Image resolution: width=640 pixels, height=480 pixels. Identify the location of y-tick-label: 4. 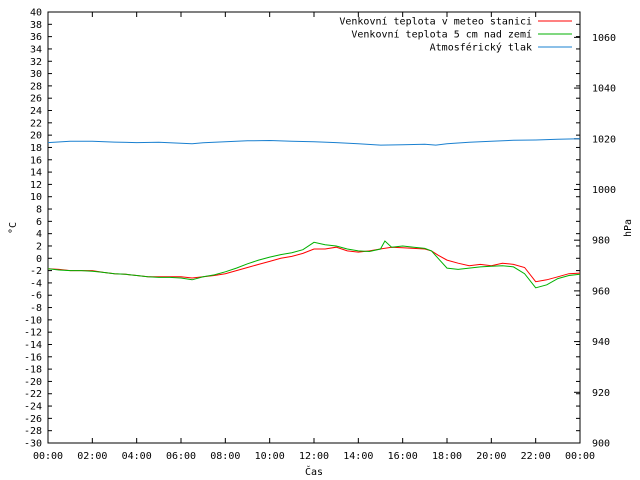
(39, 234).